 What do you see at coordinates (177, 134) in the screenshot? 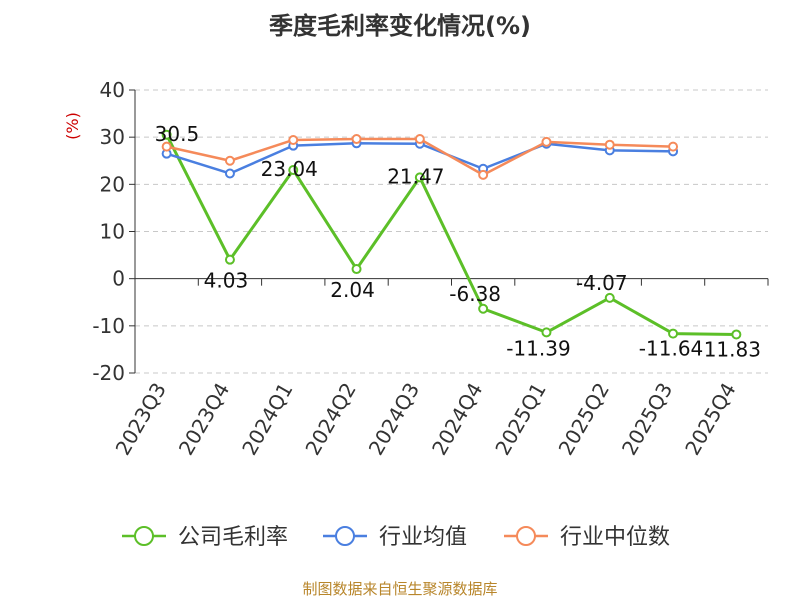
I see `data-label: 30.5` at bounding box center [177, 134].